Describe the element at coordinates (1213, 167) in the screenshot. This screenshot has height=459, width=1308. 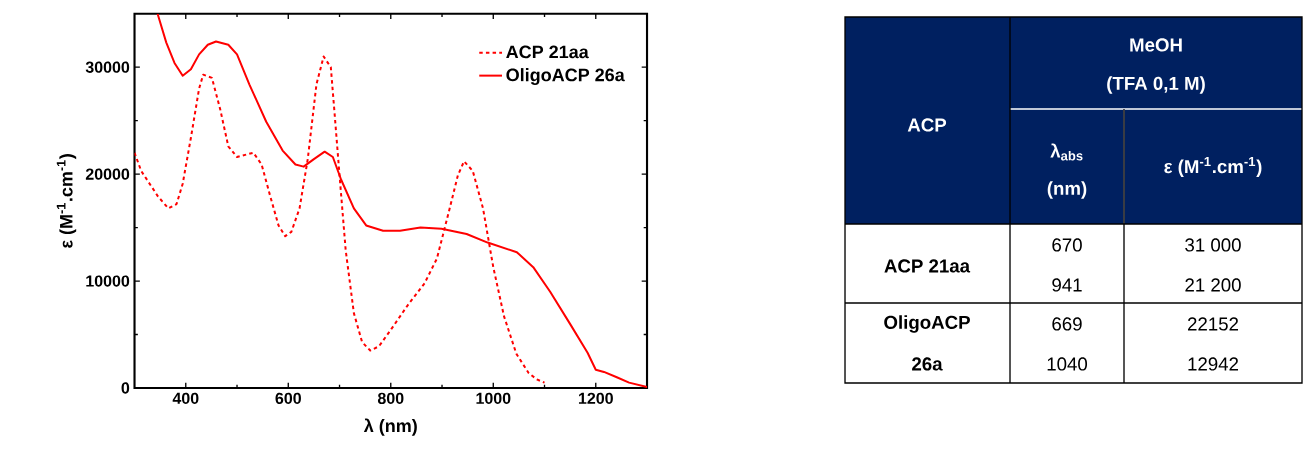
I see `text: ε (M$^{-1}$.cm$^{-1}$)` at that location.